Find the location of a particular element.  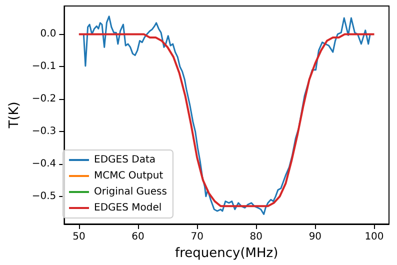

x-tick-label: 100 is located at coordinates (374, 237).